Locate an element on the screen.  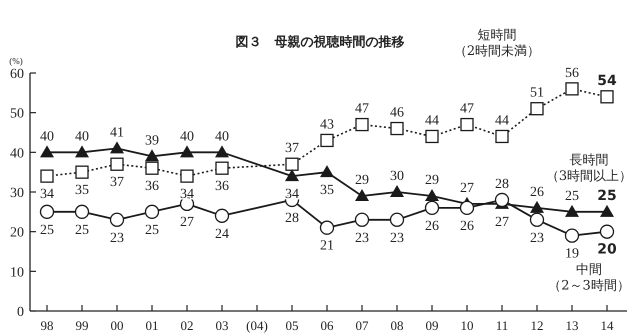
data-label: 20 is located at coordinates (607, 250).